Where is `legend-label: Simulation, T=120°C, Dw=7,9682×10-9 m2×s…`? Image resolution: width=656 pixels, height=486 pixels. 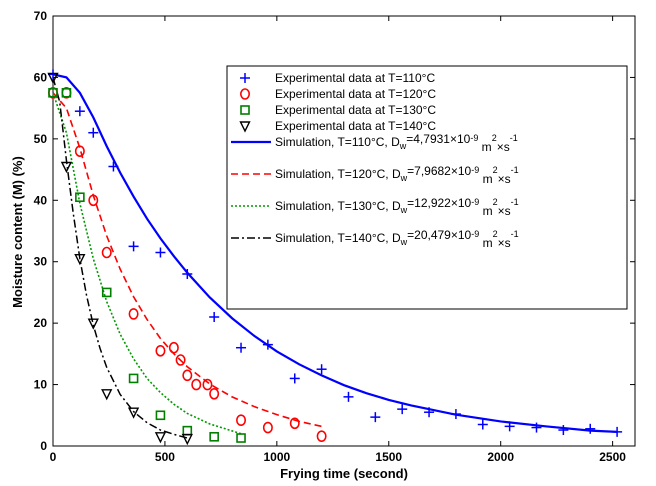 legend-label: Simulation, T=120°C, Dw=7,9682×10-9 m2×s… is located at coordinates (397, 175).